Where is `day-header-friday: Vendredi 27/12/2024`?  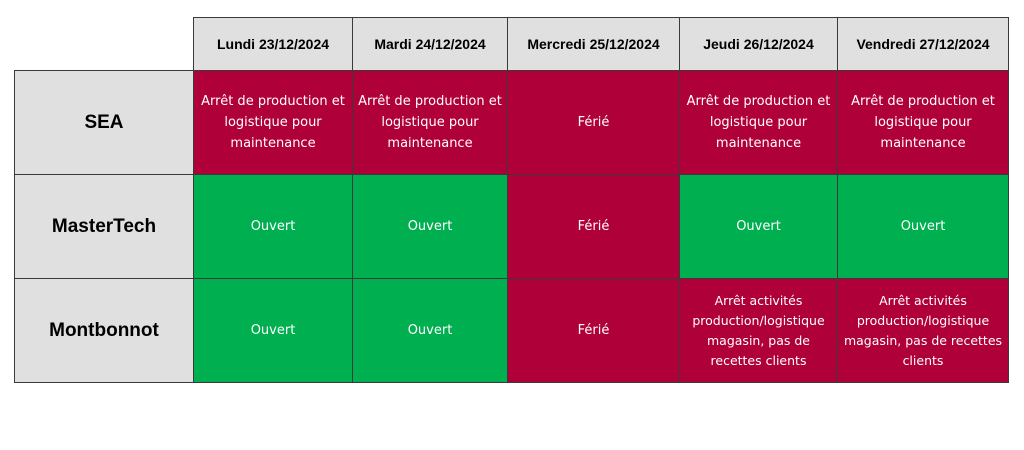 day-header-friday: Vendredi 27/12/2024 is located at coordinates (923, 44).